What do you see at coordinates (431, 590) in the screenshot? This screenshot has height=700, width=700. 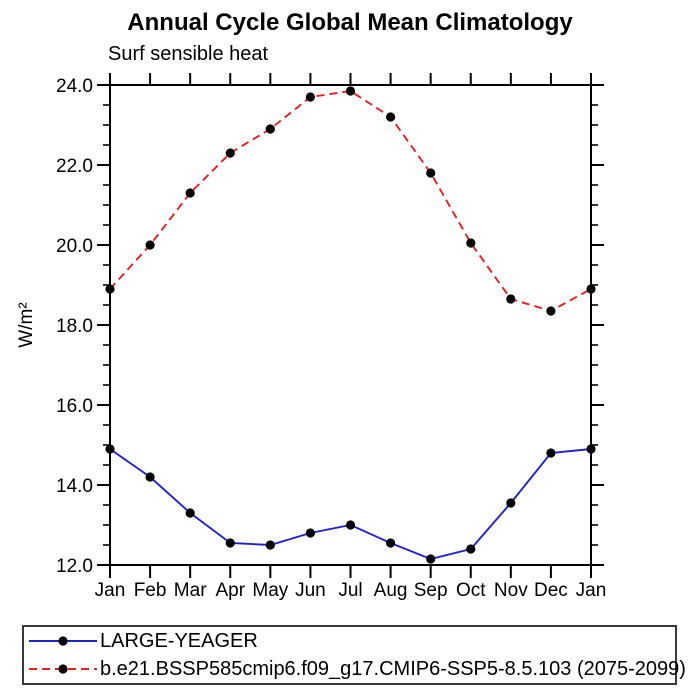 I see `x-axis-tick-label: Sep` at bounding box center [431, 590].